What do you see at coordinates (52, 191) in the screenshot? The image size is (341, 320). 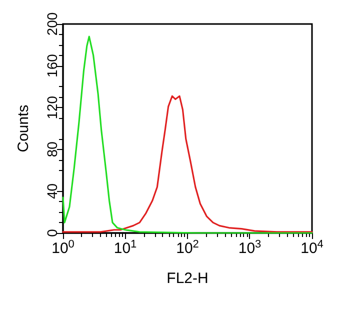 I see `y-tick-label: 40` at bounding box center [52, 191].